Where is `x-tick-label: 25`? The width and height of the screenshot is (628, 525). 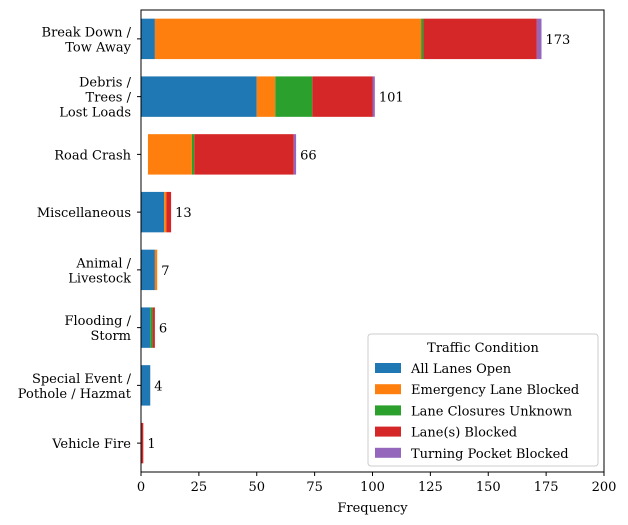 x-tick-label: 25 is located at coordinates (199, 487).